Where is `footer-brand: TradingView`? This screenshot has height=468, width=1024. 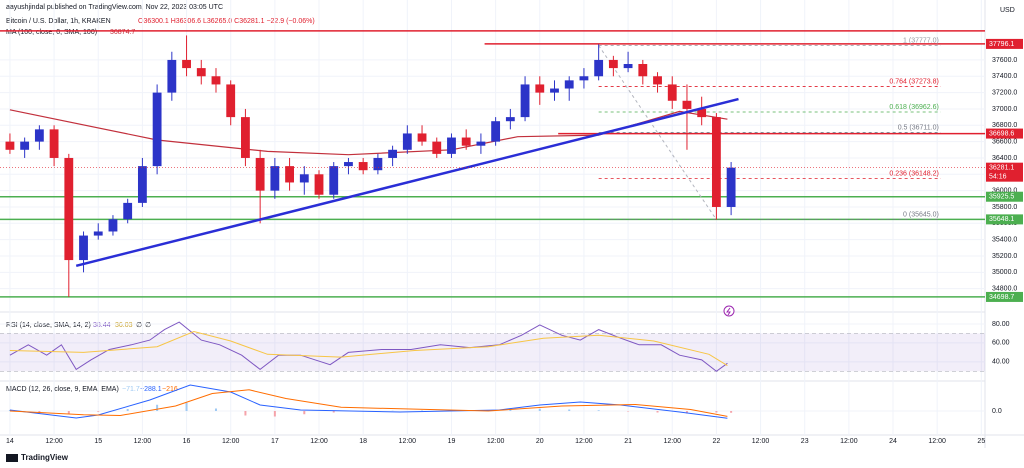 footer-brand: TradingView is located at coordinates (45, 457).